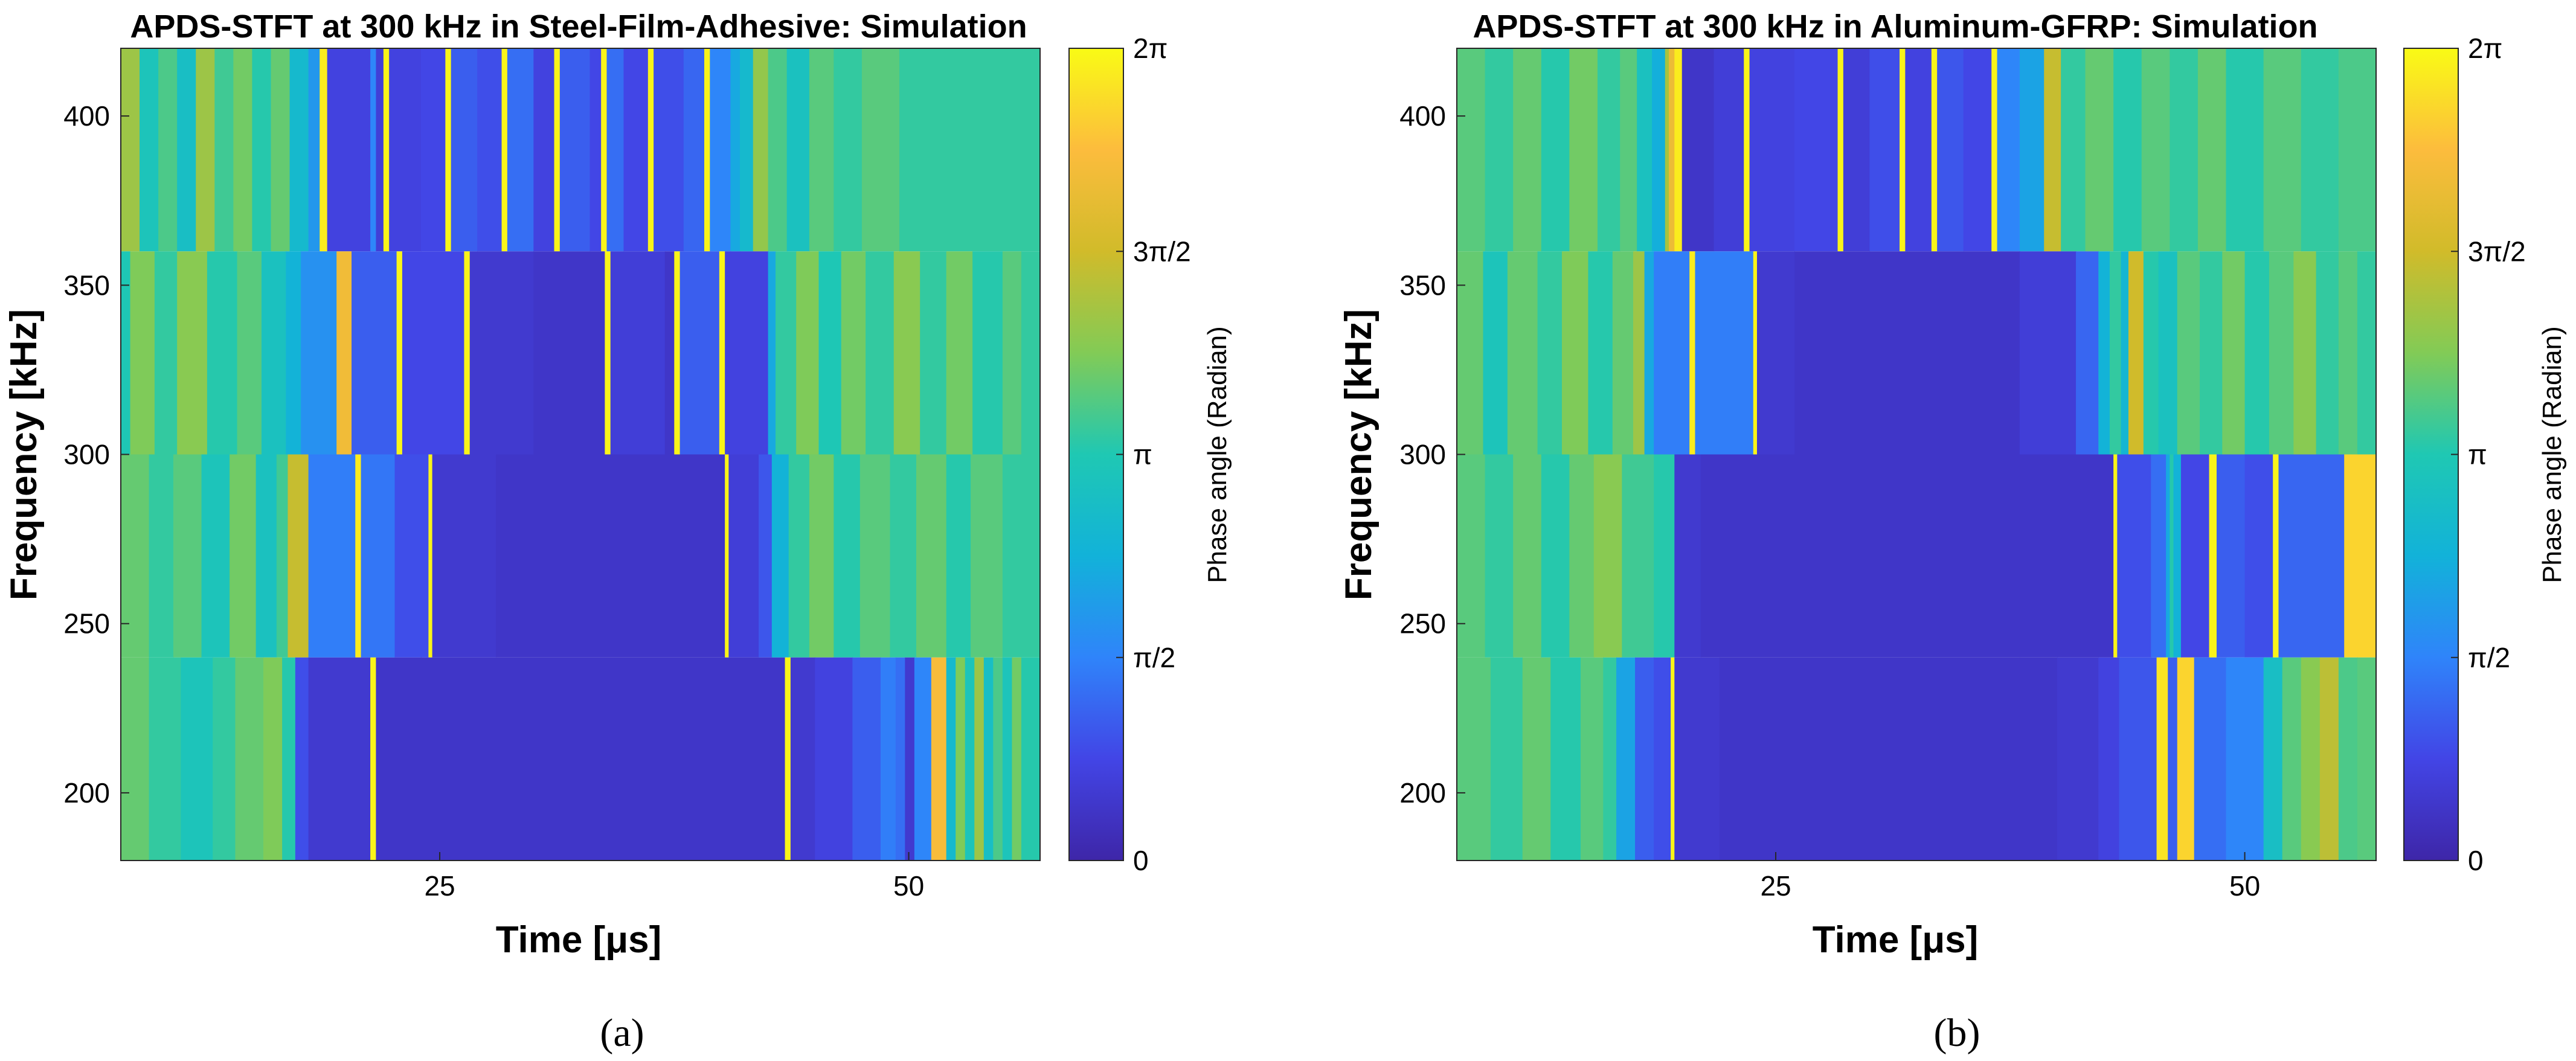 The height and width of the screenshot is (1061, 2576). What do you see at coordinates (1096, 454) in the screenshot?
I see `colorbar-scale` at bounding box center [1096, 454].